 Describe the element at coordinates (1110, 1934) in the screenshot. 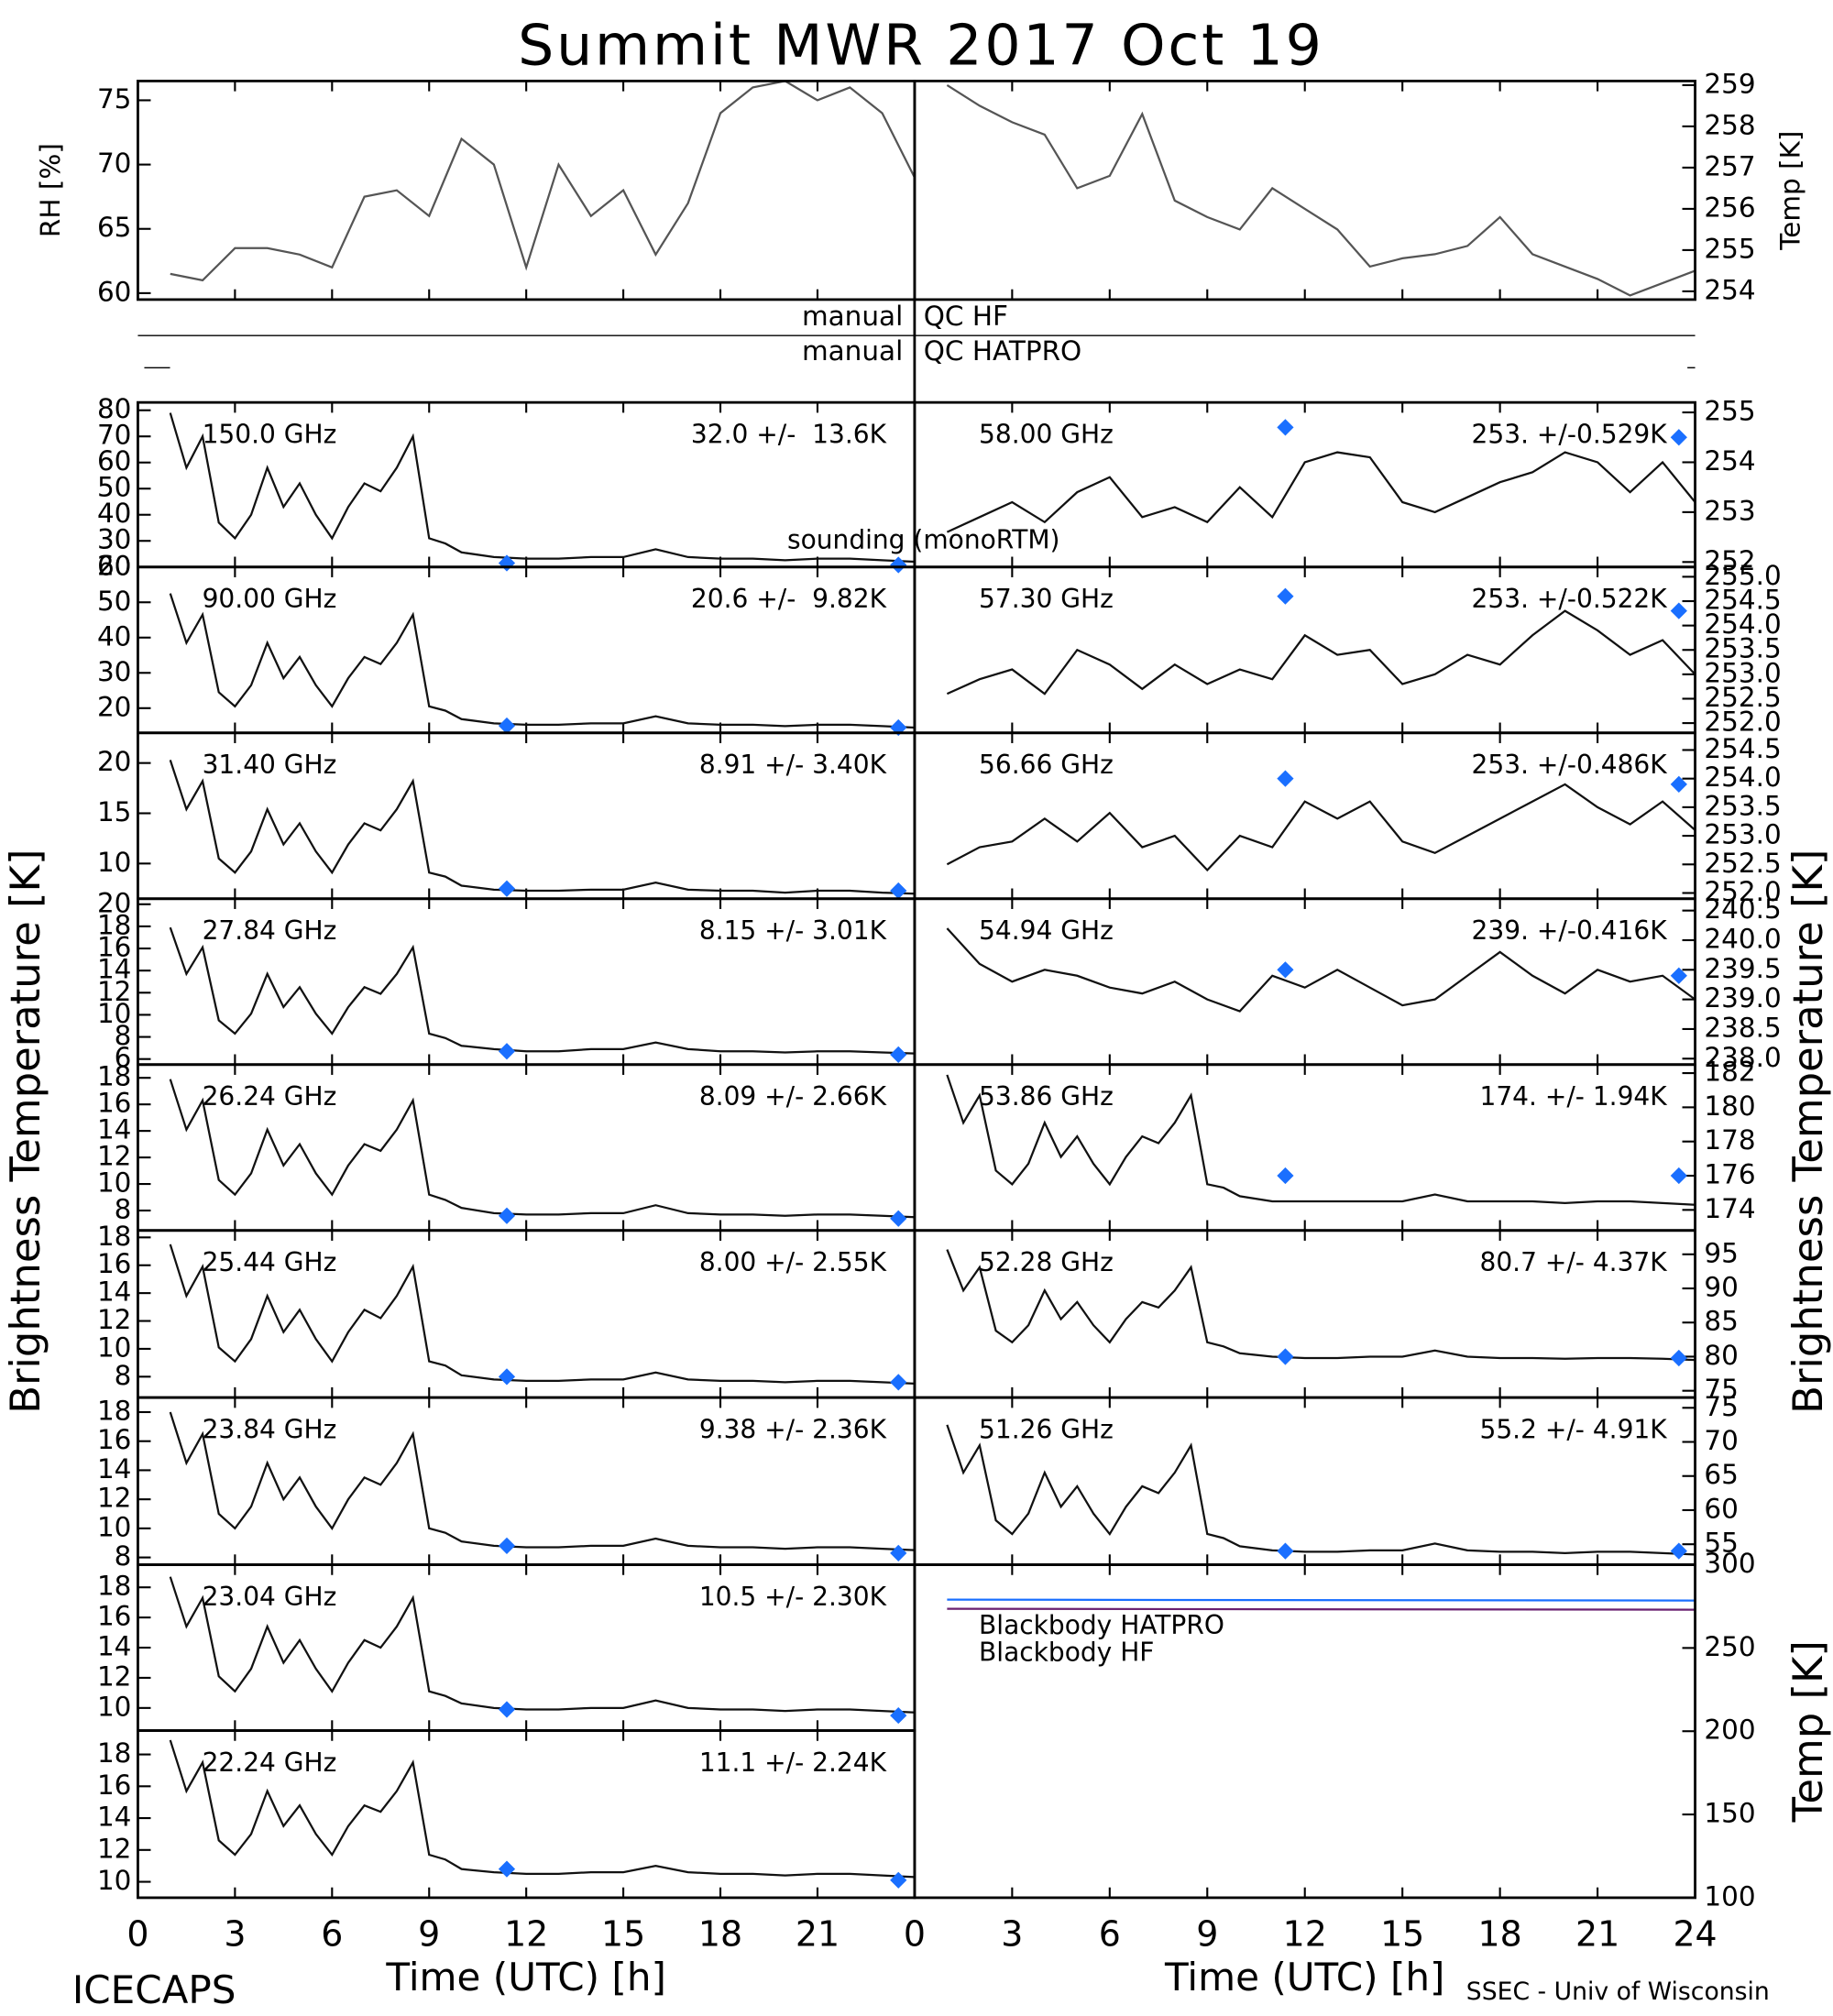

I see `x-tick-label: 6` at that location.